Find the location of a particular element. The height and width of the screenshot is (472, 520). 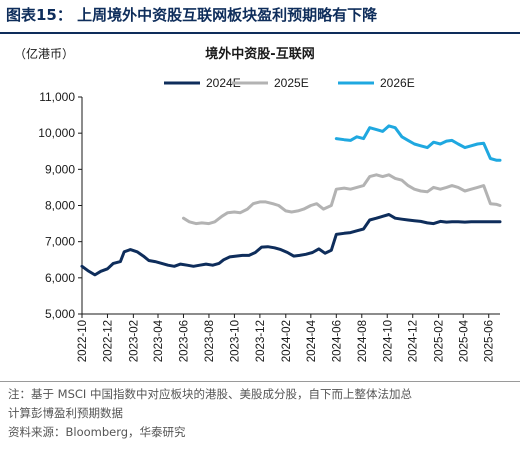

chart-title: 境外中资股-互联网 is located at coordinates (259, 54).